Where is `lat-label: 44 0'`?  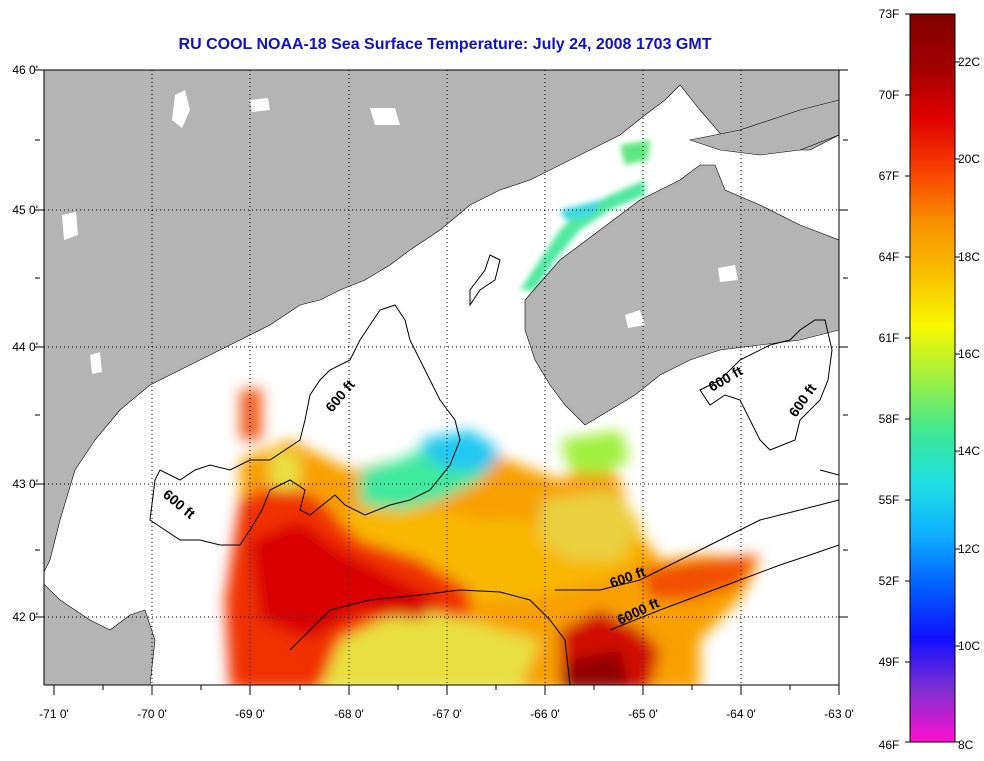 lat-label: 44 0' is located at coordinates (25, 347).